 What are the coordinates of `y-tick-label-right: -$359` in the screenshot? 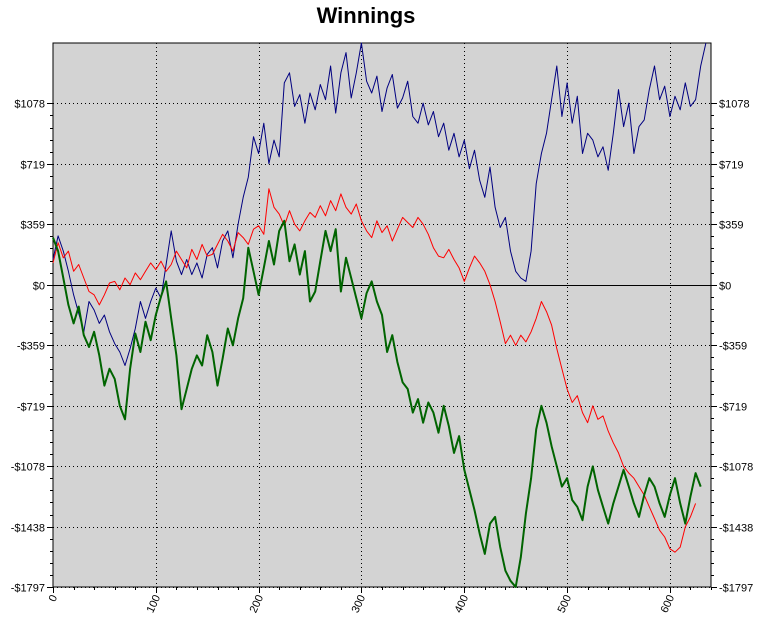 It's located at (733, 347).